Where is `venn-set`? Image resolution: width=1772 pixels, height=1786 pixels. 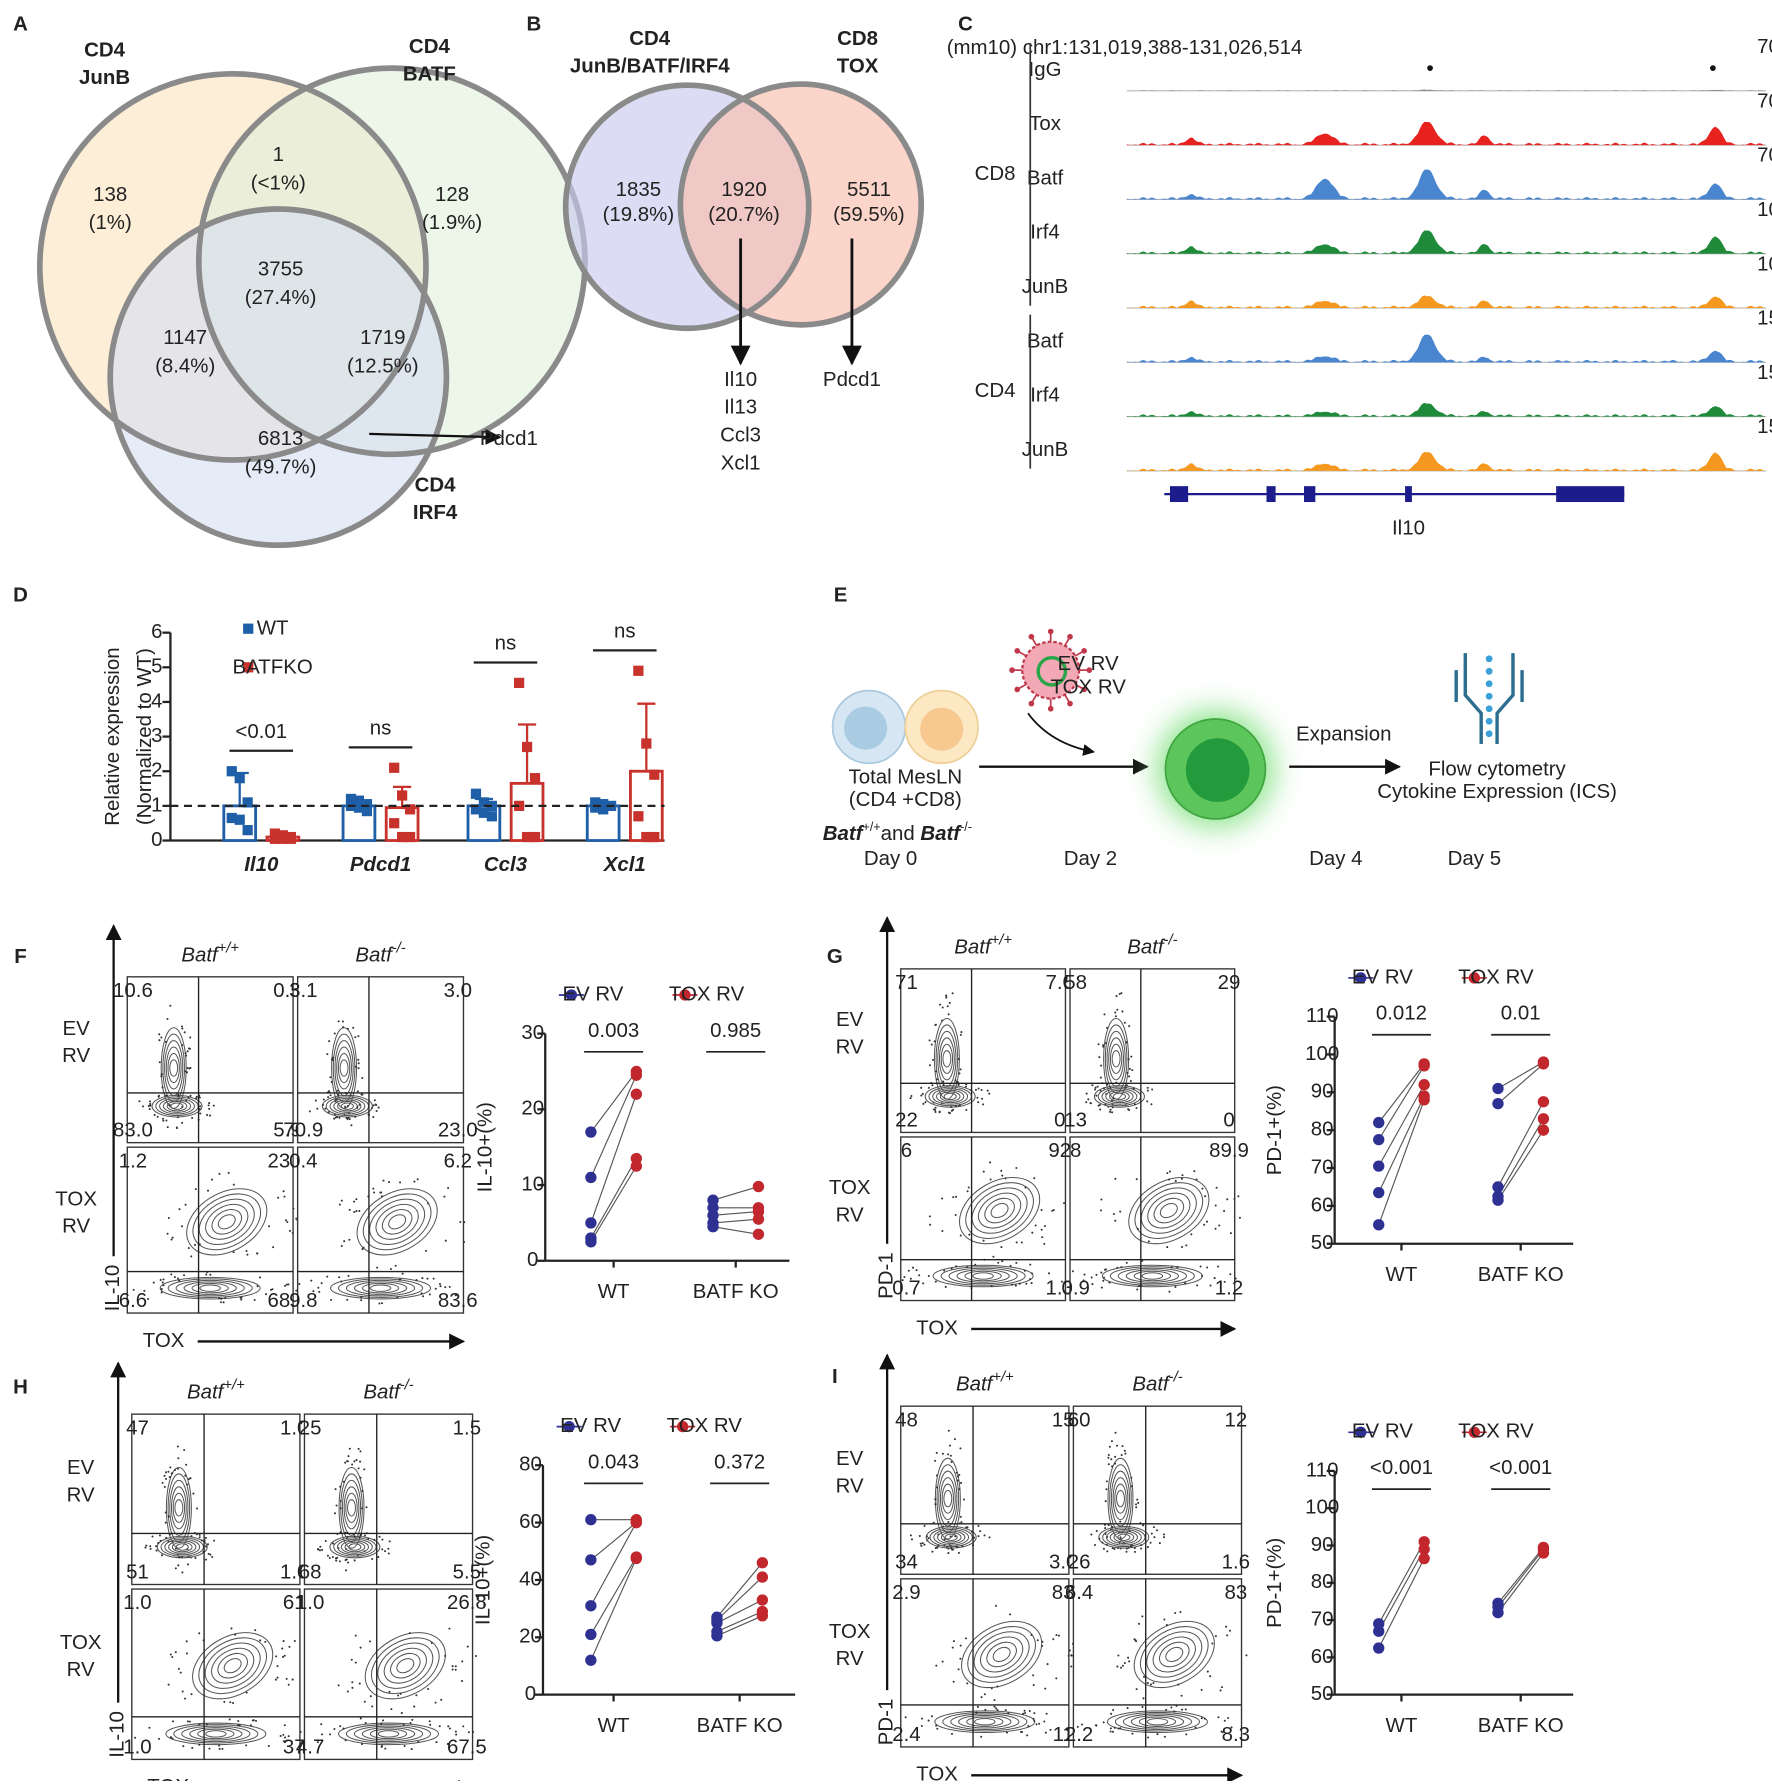
venn-set is located at coordinates (278, 377).